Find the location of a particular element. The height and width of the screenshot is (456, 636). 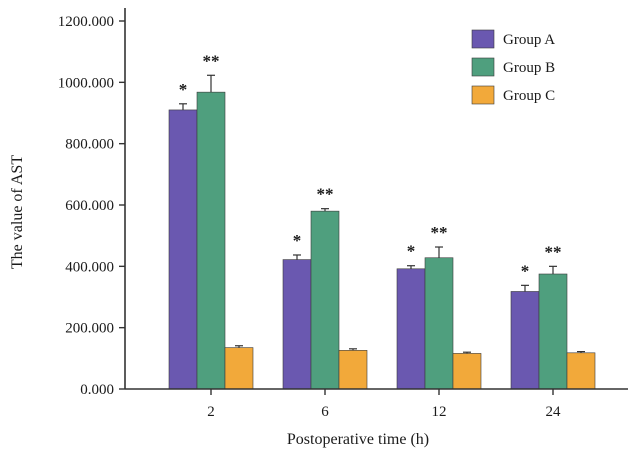

y-tick-label: 400.000 is located at coordinates (89, 267).